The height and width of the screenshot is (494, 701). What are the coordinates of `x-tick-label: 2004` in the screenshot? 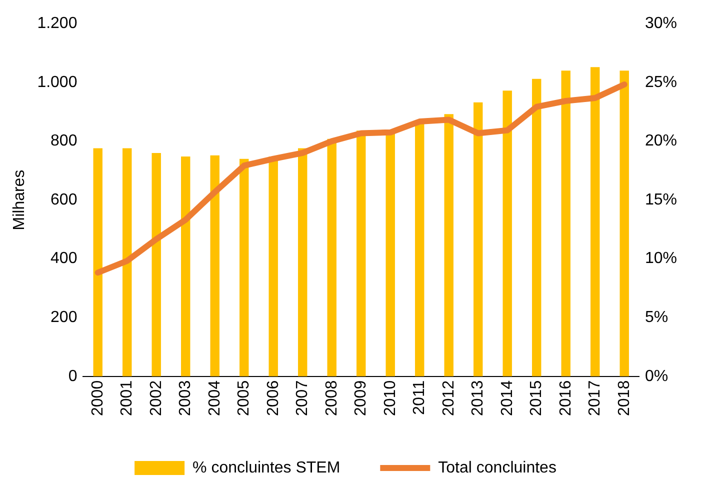 It's located at (215, 398).